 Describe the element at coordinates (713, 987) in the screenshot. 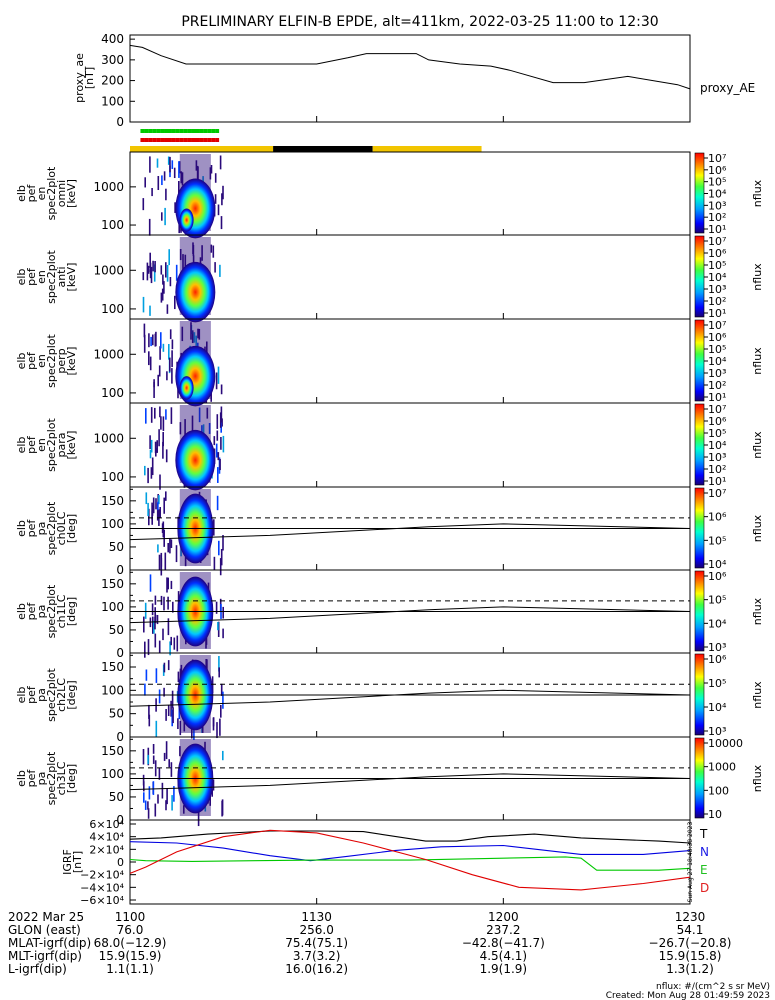

I see `footer-units: nflux: #/(cm^2 s sr MeV)` at that location.